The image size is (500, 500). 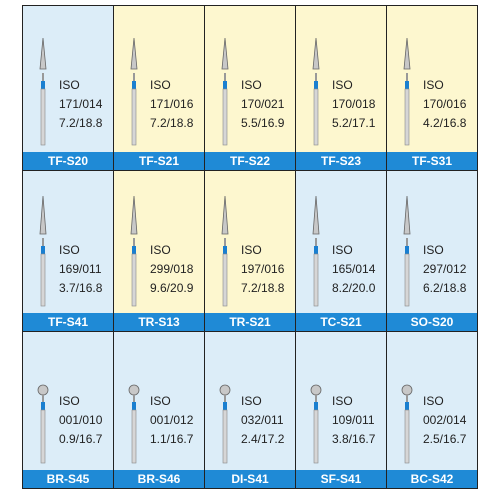 What do you see at coordinates (159, 410) in the screenshot?
I see `product-cell: ISO 001/012 1.1/16.7 BR-S46` at bounding box center [159, 410].